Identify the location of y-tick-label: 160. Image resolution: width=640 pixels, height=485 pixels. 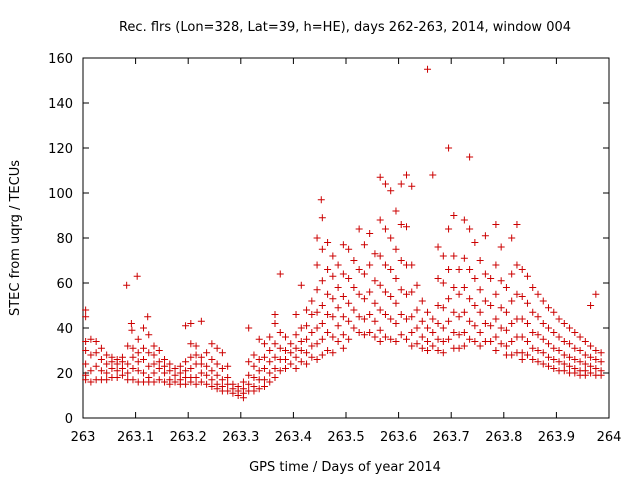
(60, 59).